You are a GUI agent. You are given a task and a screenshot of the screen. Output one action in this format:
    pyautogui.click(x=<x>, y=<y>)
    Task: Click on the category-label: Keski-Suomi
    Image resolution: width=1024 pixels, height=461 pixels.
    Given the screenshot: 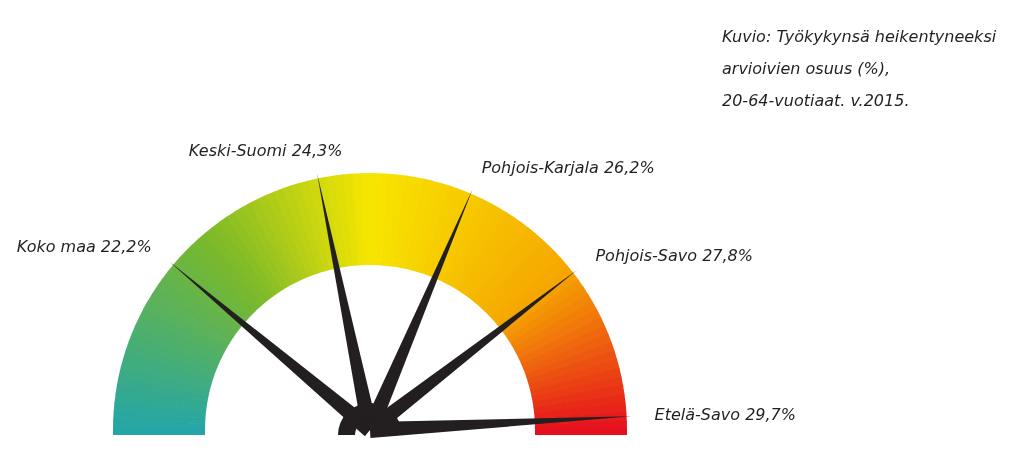 What is the action you would take?
    pyautogui.click(x=240, y=150)
    